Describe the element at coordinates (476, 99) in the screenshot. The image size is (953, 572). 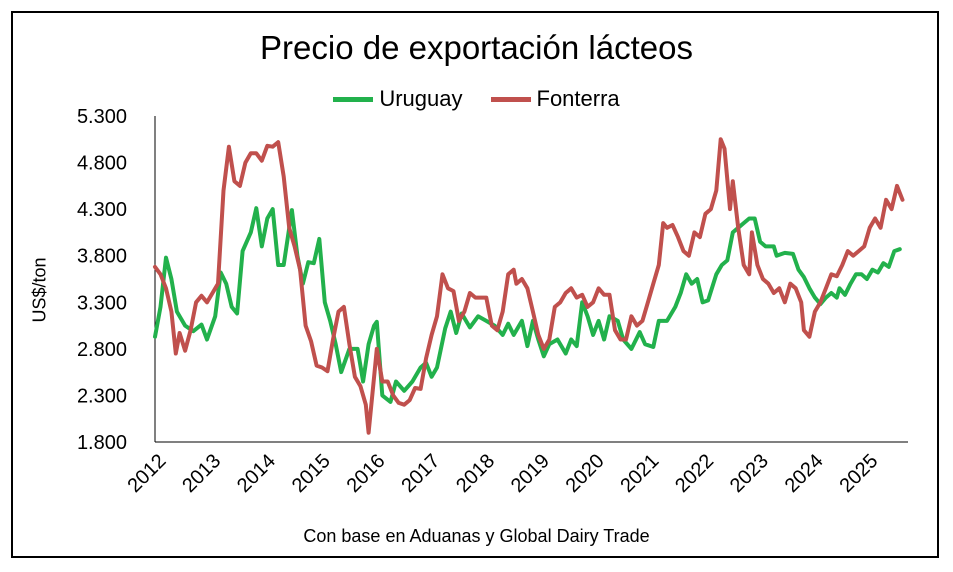
I see `legend: Uruguay Fonterra` at that location.